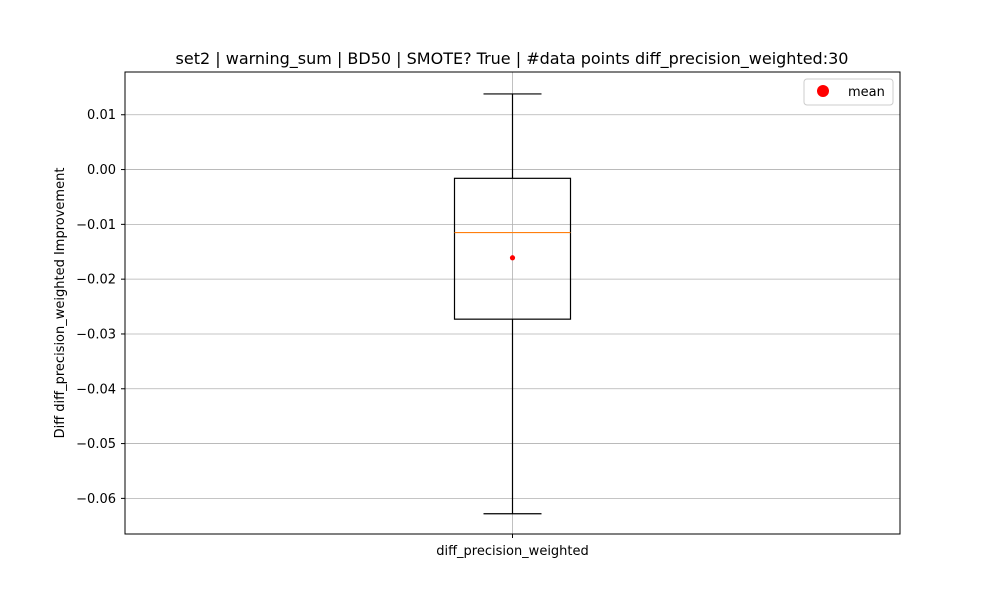 The image size is (1000, 600). I want to click on legend-mean-label: mean, so click(866, 92).